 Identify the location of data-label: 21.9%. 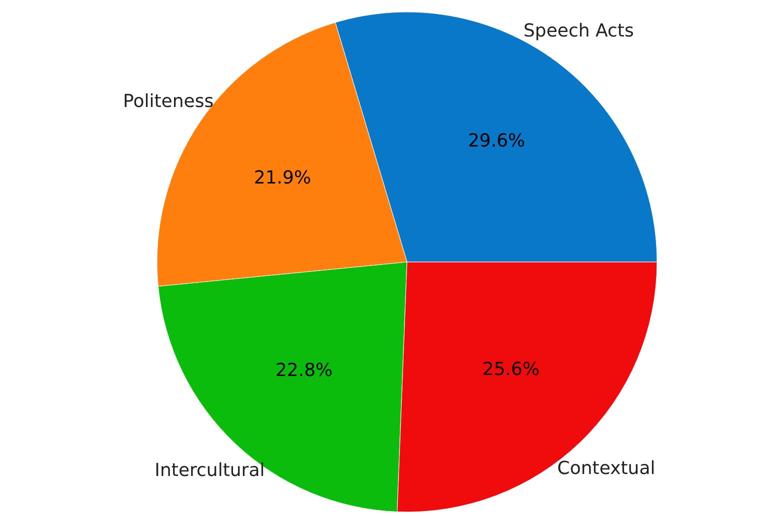
(283, 177).